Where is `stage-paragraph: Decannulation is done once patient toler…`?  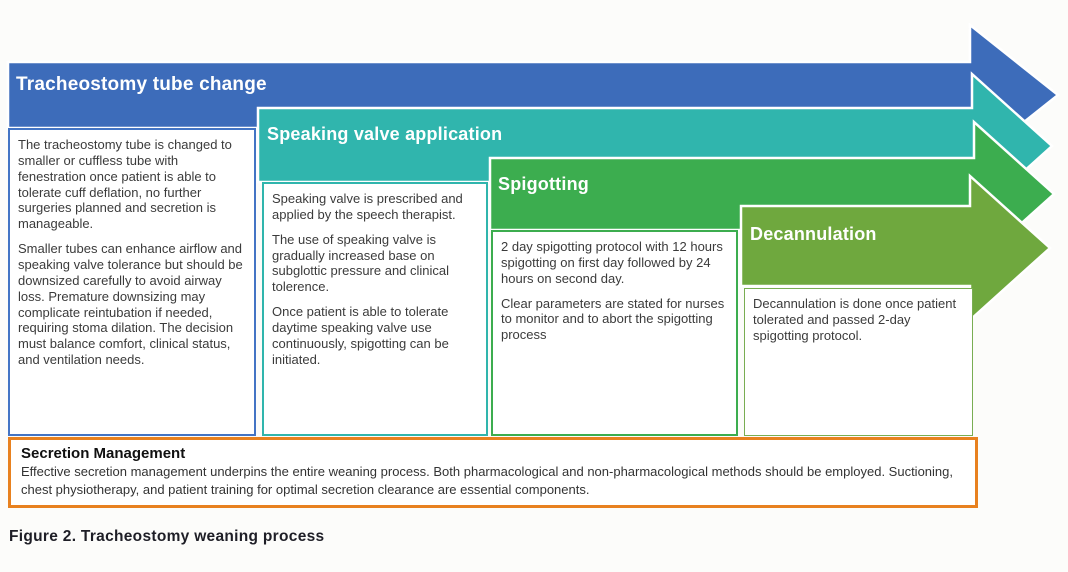 stage-paragraph: Decannulation is done once patient toler… is located at coordinates (855, 319).